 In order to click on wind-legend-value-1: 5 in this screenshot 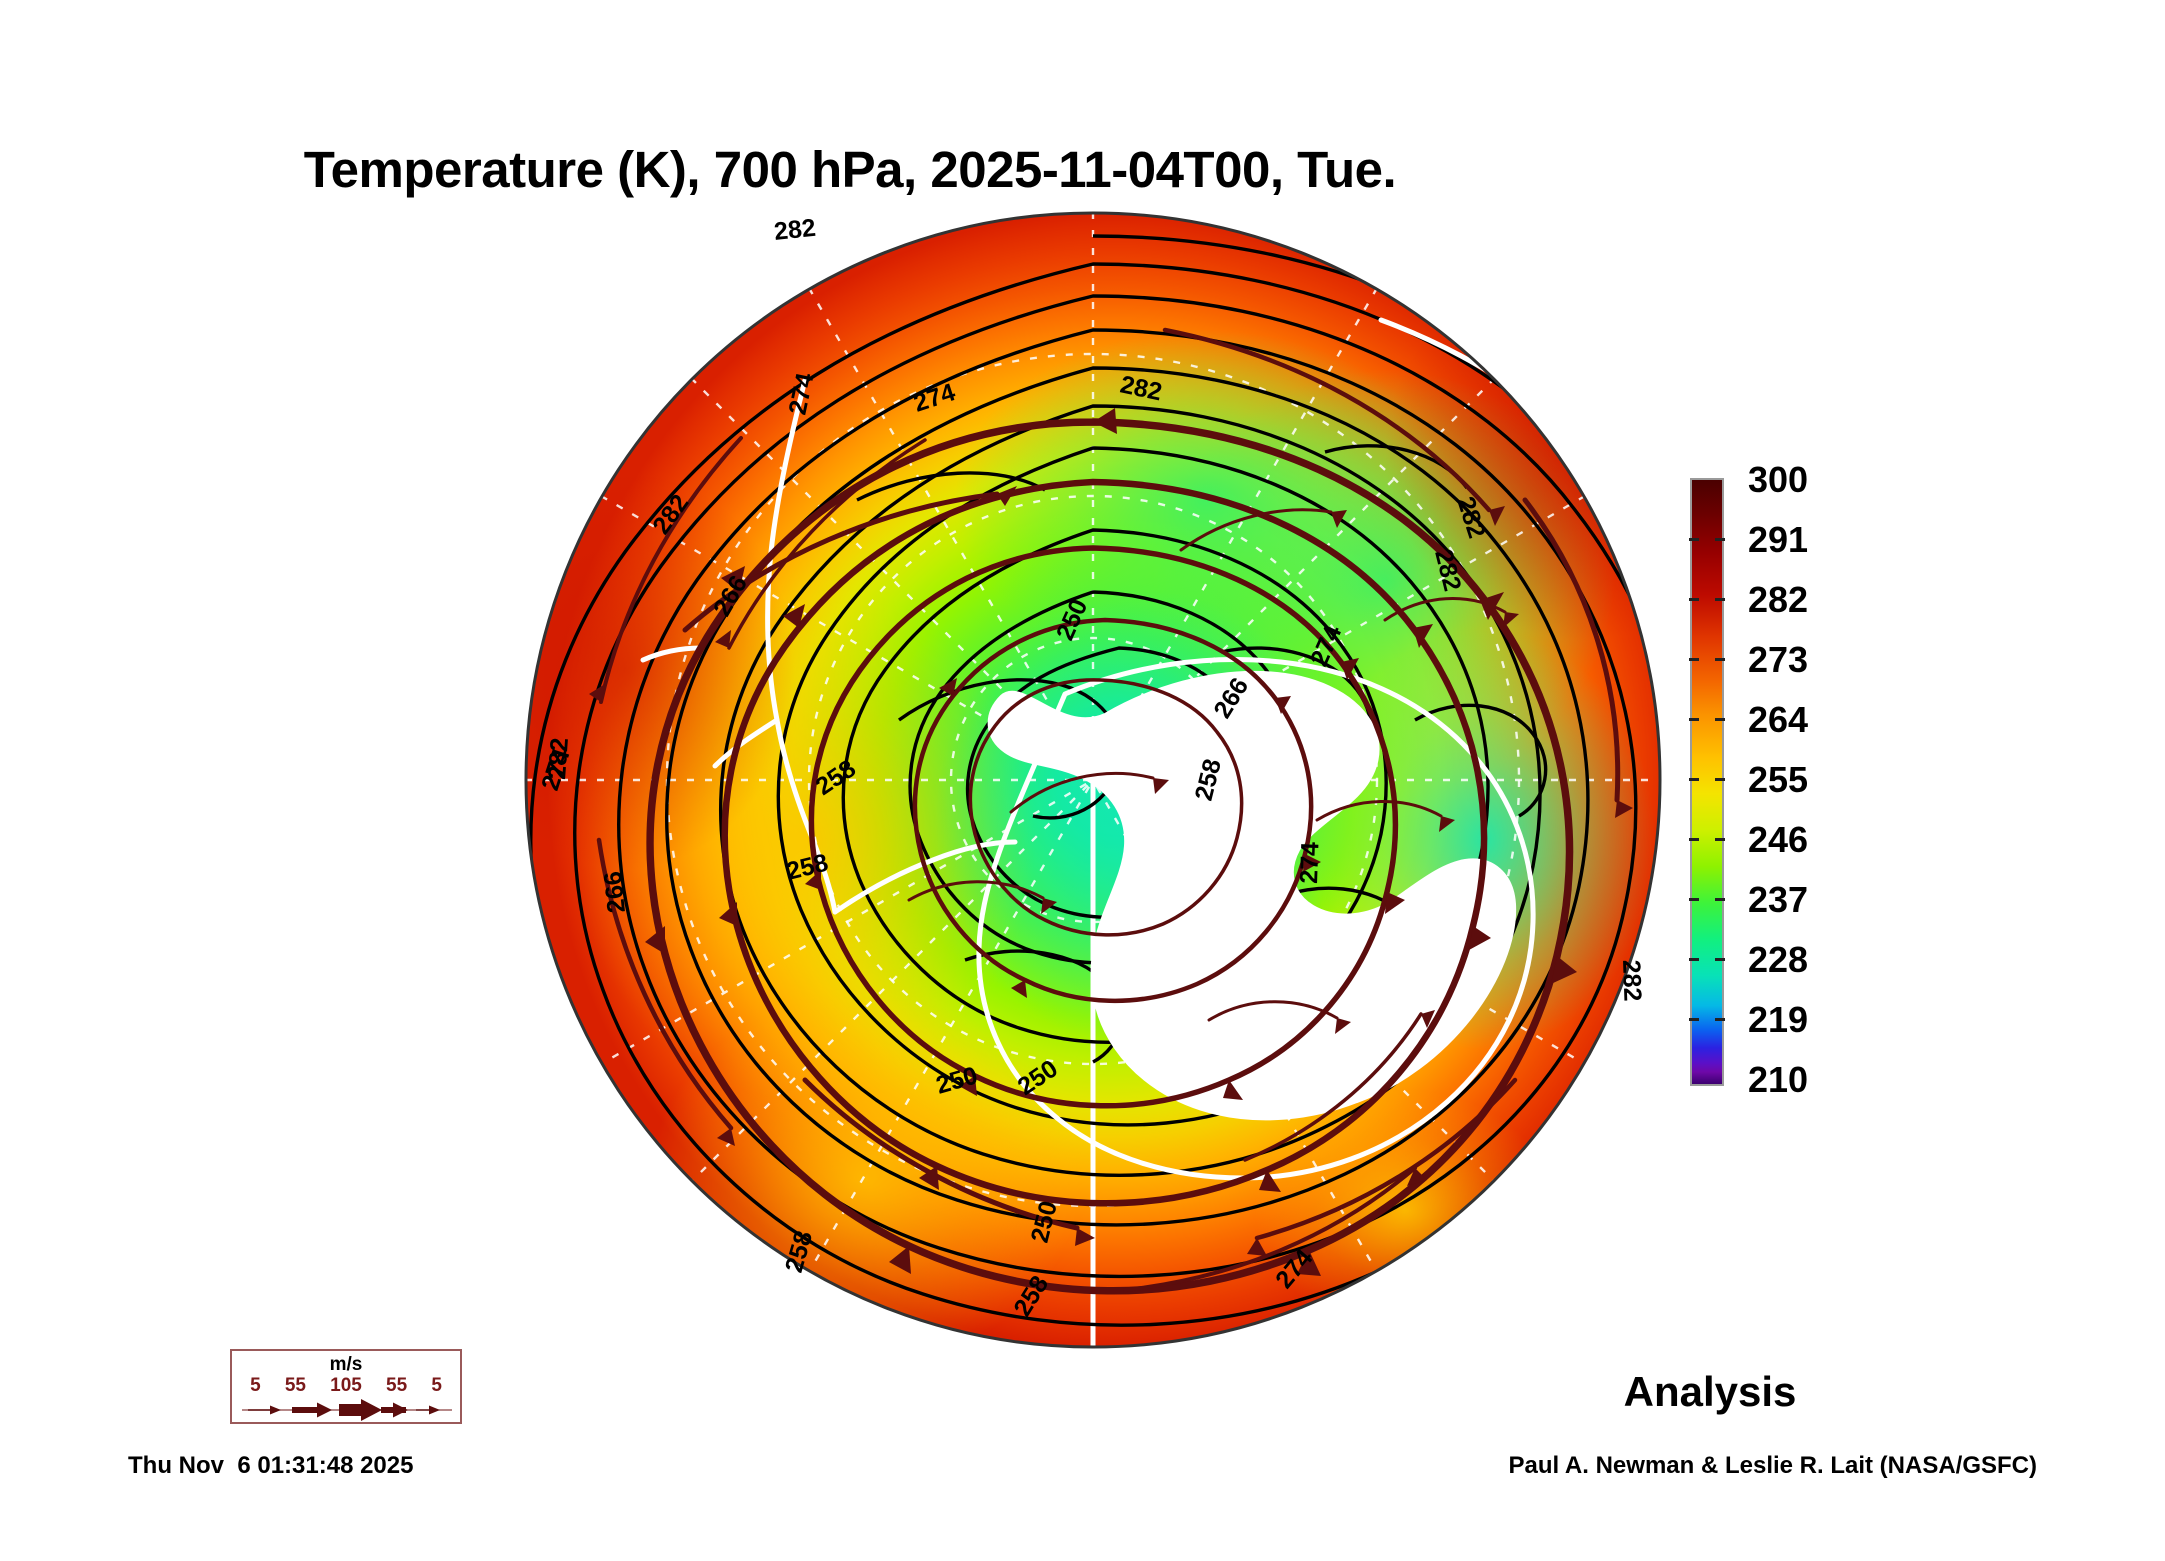, I will do `click(255, 1385)`.